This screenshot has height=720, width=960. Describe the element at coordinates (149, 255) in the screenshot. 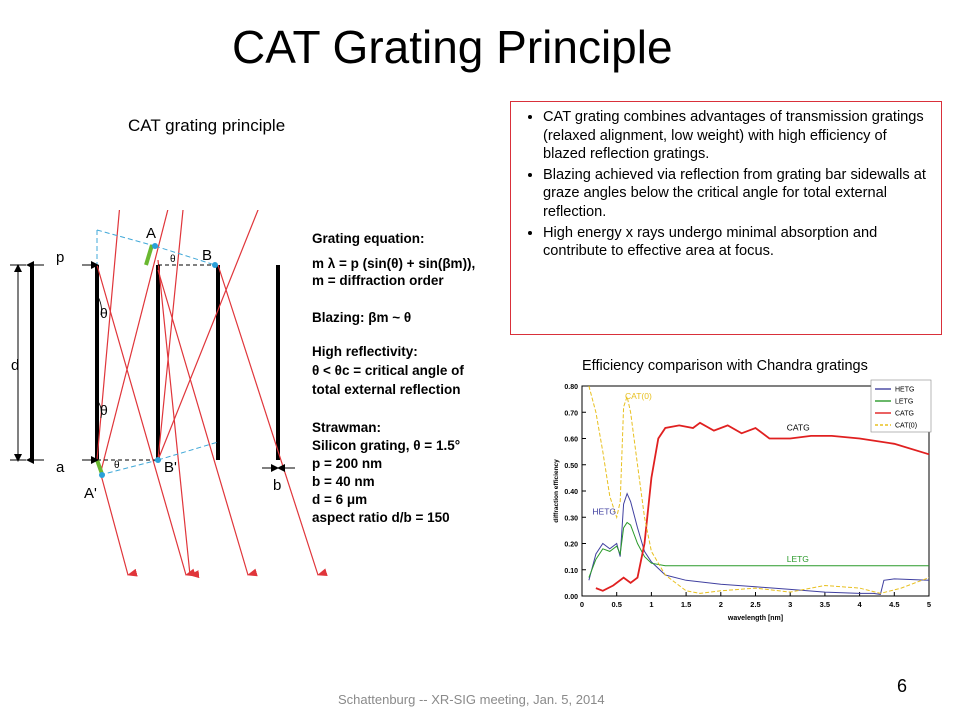

I see `reflection-segment-a` at that location.